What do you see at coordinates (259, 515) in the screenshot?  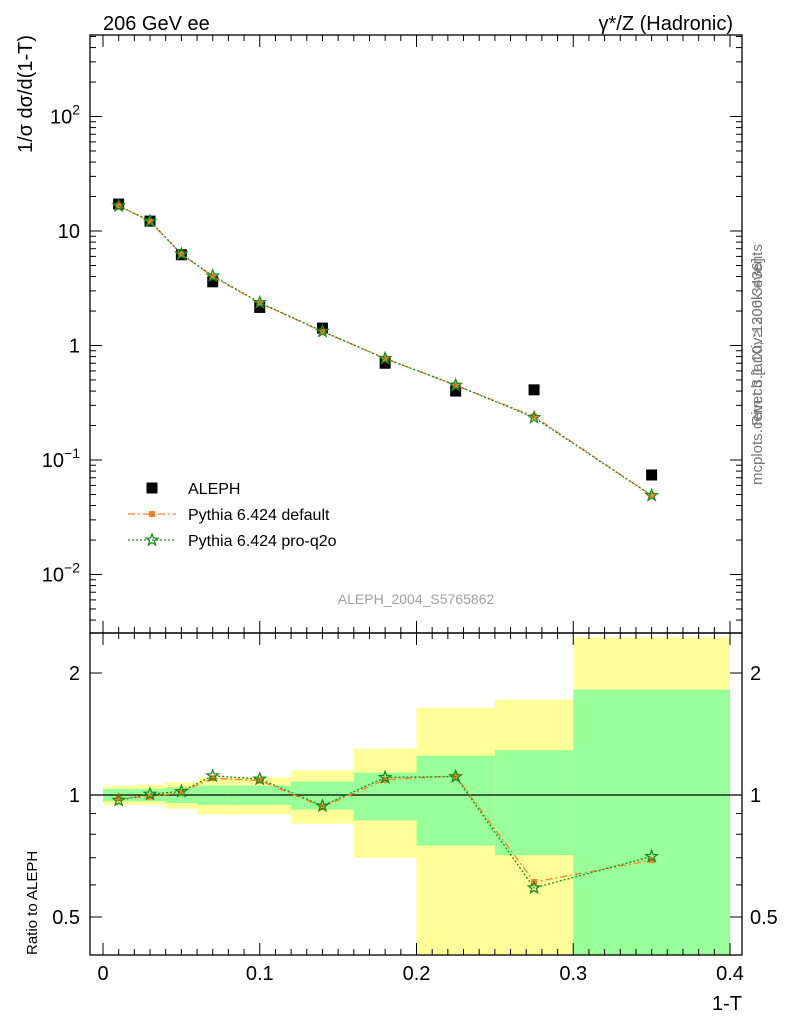 I see `legend-label-pythia-6-424-default: Pythia 6.424 default` at bounding box center [259, 515].